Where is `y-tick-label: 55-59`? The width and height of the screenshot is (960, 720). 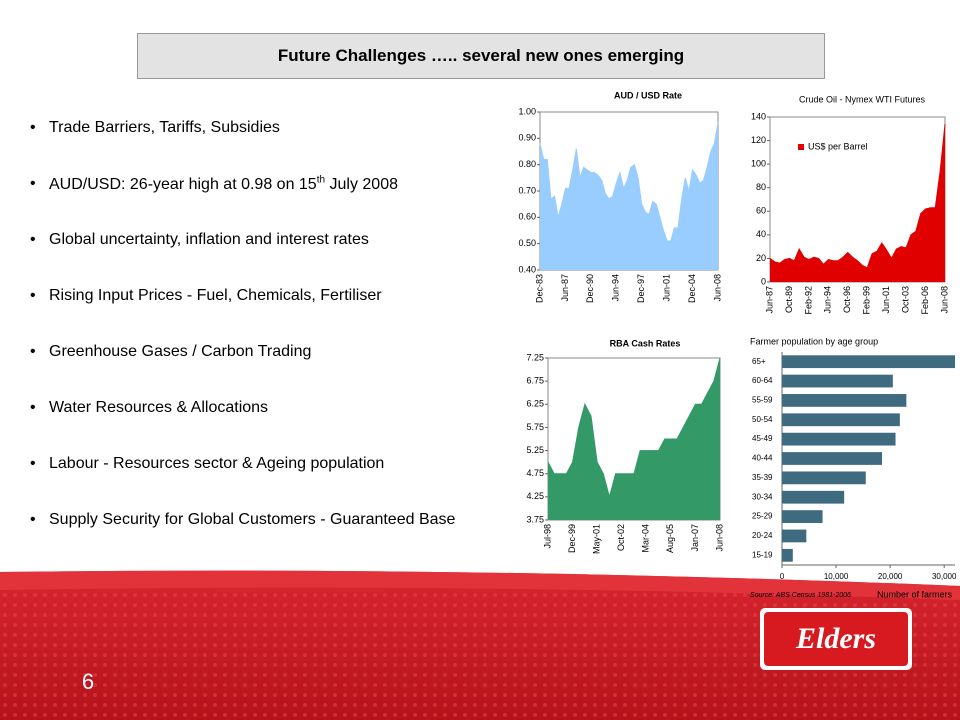
y-tick-label: 55-59 is located at coordinates (762, 400).